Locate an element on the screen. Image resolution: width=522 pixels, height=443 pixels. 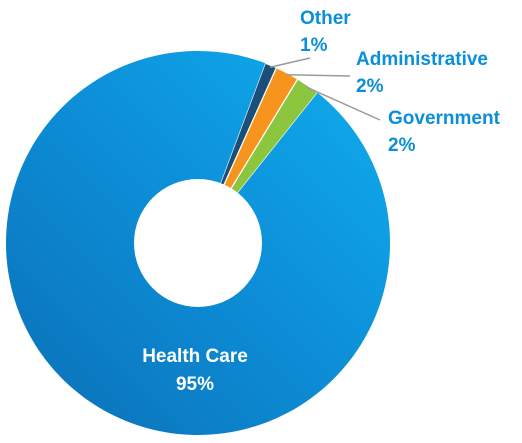
leader-other is located at coordinates (290, 62).